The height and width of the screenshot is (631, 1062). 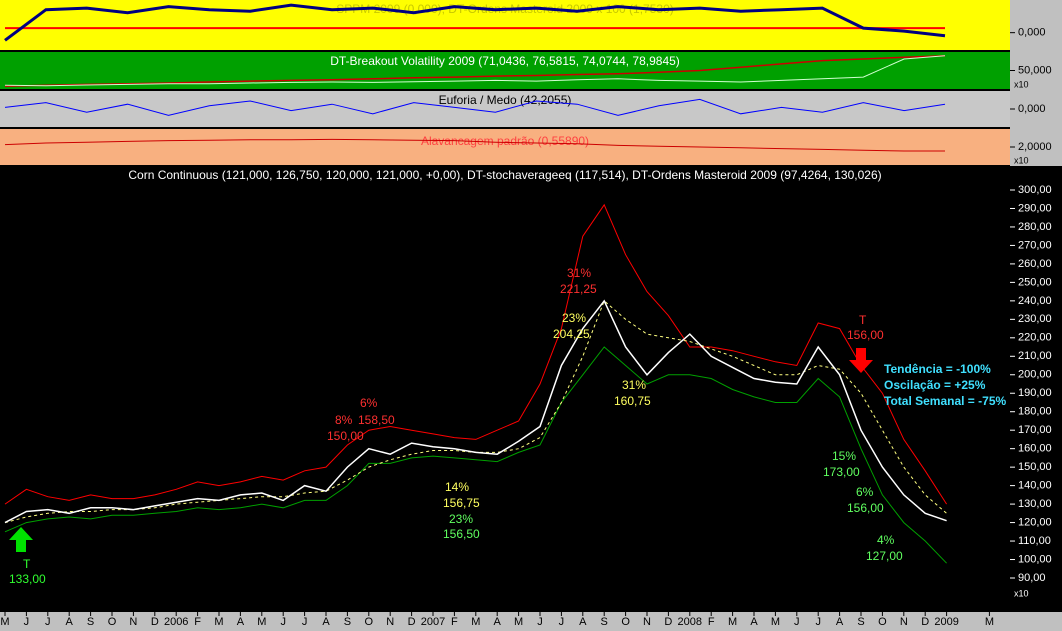 What do you see at coordinates (634, 385) in the screenshot?
I see `annotation: 31%` at bounding box center [634, 385].